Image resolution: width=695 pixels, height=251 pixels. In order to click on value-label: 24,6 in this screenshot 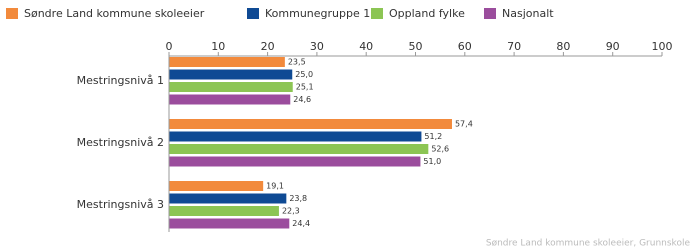, I will do `click(302, 99)`.